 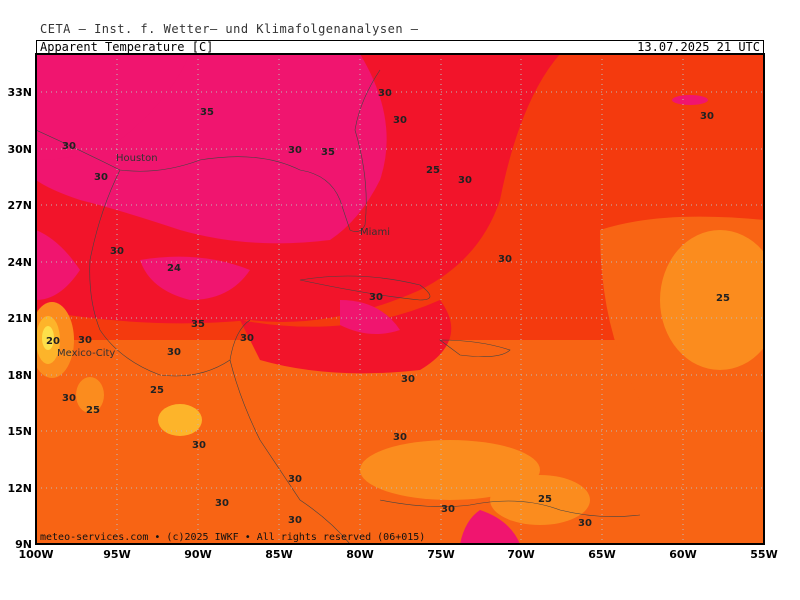 I want to click on lat-label: 24N, so click(x=19, y=262).